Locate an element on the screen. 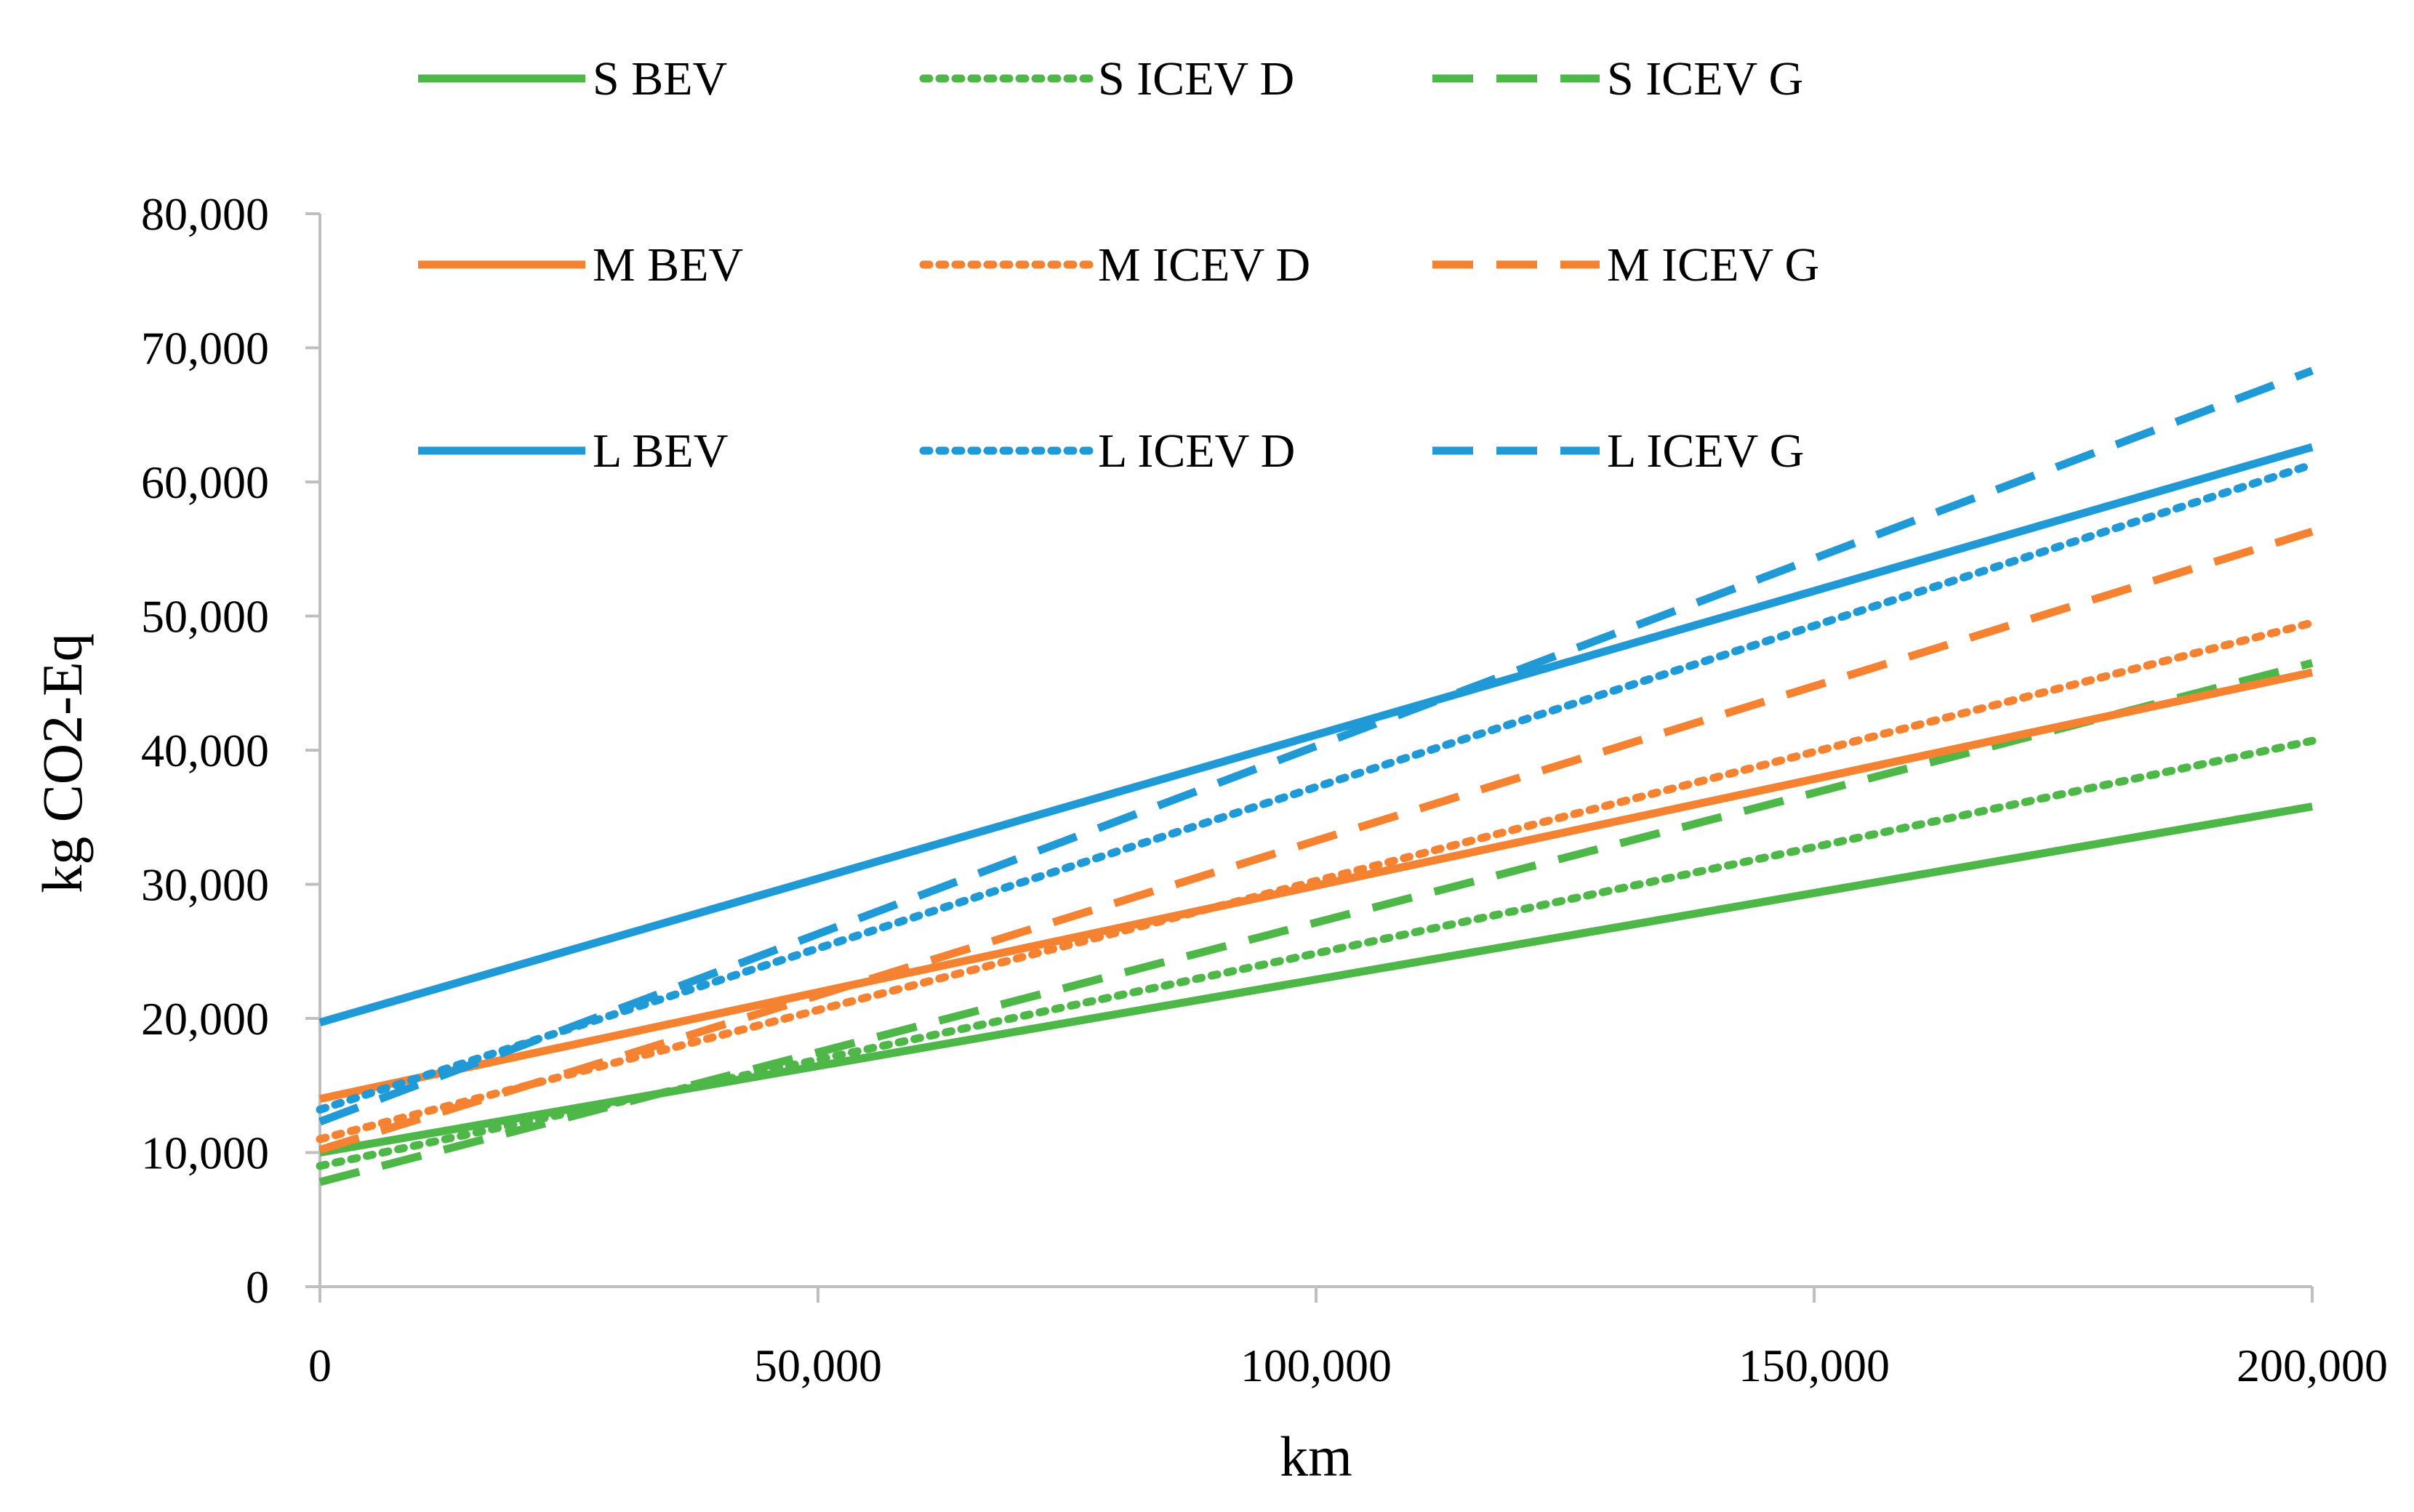  x-tick-label: 150,000 is located at coordinates (1814, 1365).